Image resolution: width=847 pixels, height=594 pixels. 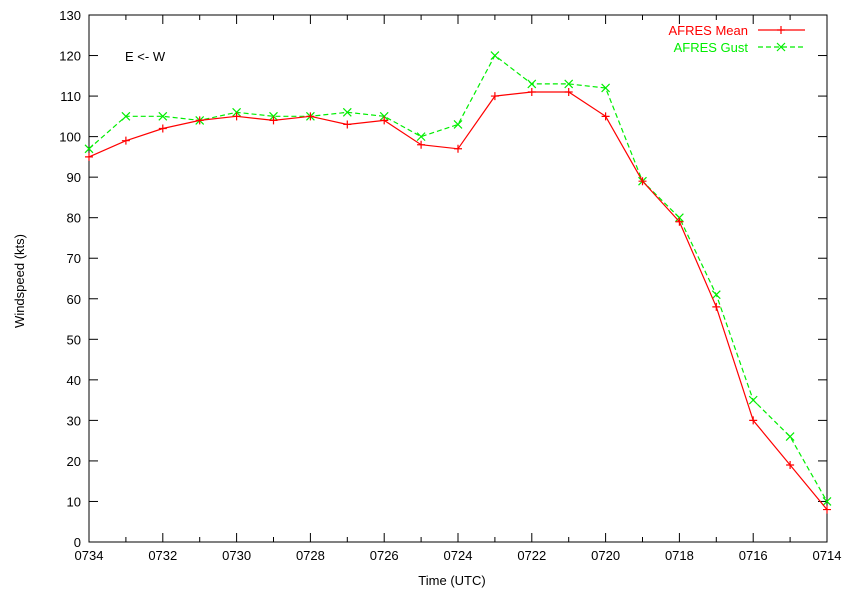 What do you see at coordinates (74, 380) in the screenshot?
I see `y-tick-label: 40` at bounding box center [74, 380].